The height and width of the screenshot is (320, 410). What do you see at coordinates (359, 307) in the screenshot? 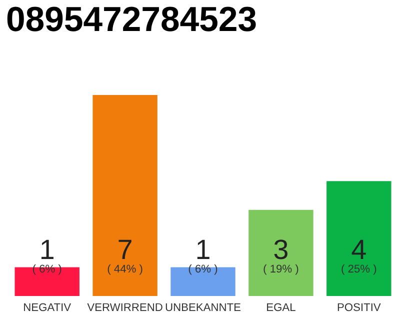
I see `x-tick-label: POSITIV` at bounding box center [359, 307].